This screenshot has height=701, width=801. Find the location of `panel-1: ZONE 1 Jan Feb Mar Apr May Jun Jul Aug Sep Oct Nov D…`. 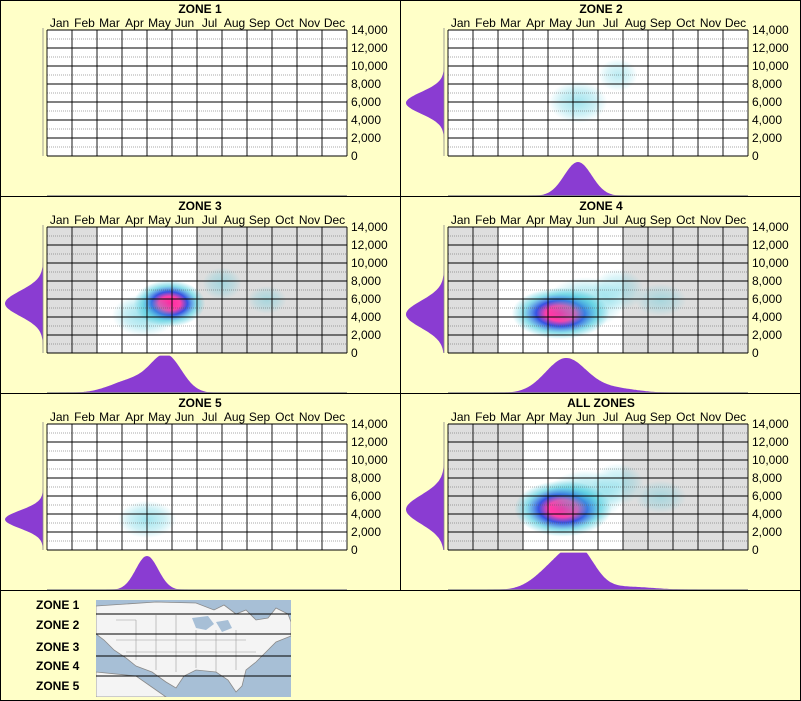

panel-1: ZONE 1 Jan Feb Mar Apr May Jun Jul Aug Sep Oct Nov D… is located at coordinates (215, 99).